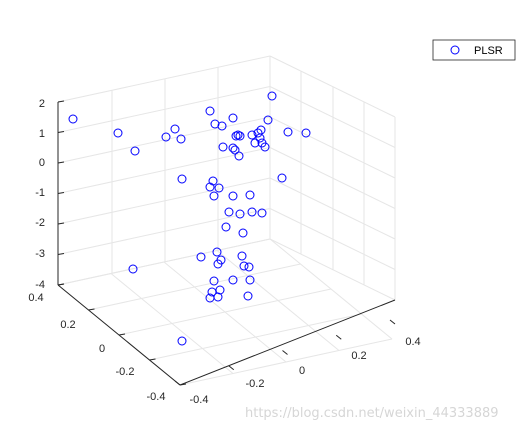  Describe the element at coordinates (125, 372) in the screenshot. I see `y-tick-label: -0.2` at that location.